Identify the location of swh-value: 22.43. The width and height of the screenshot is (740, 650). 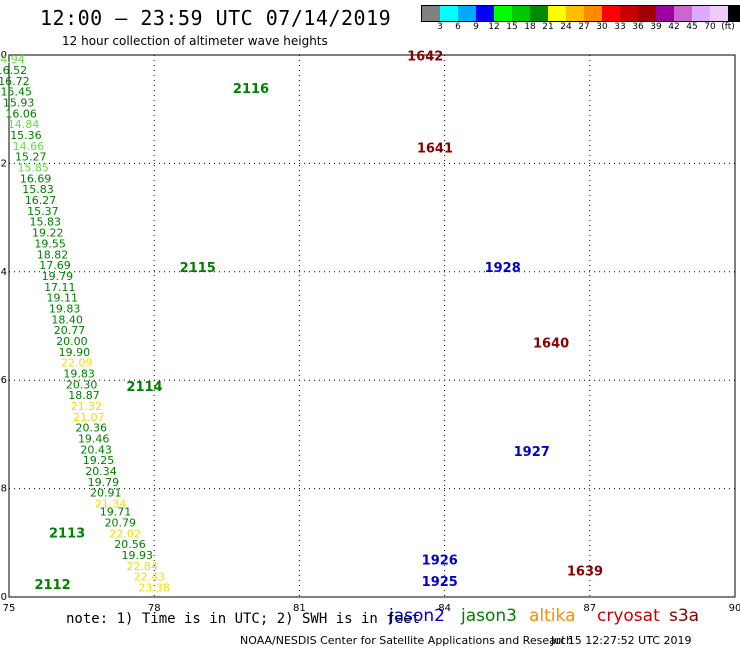
(150, 577).